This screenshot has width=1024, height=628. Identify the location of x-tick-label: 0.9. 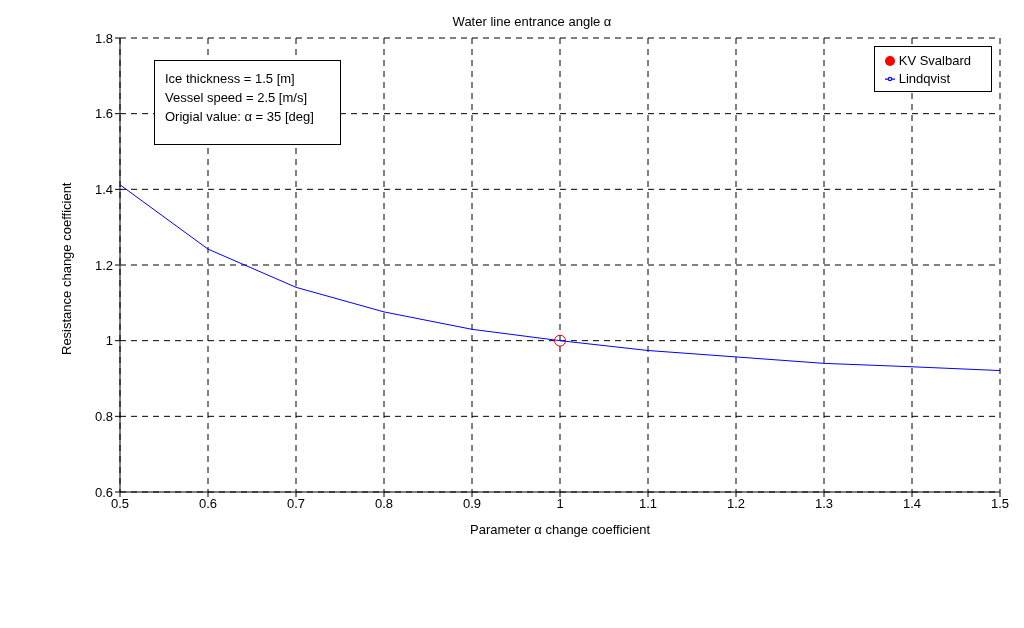
(472, 504).